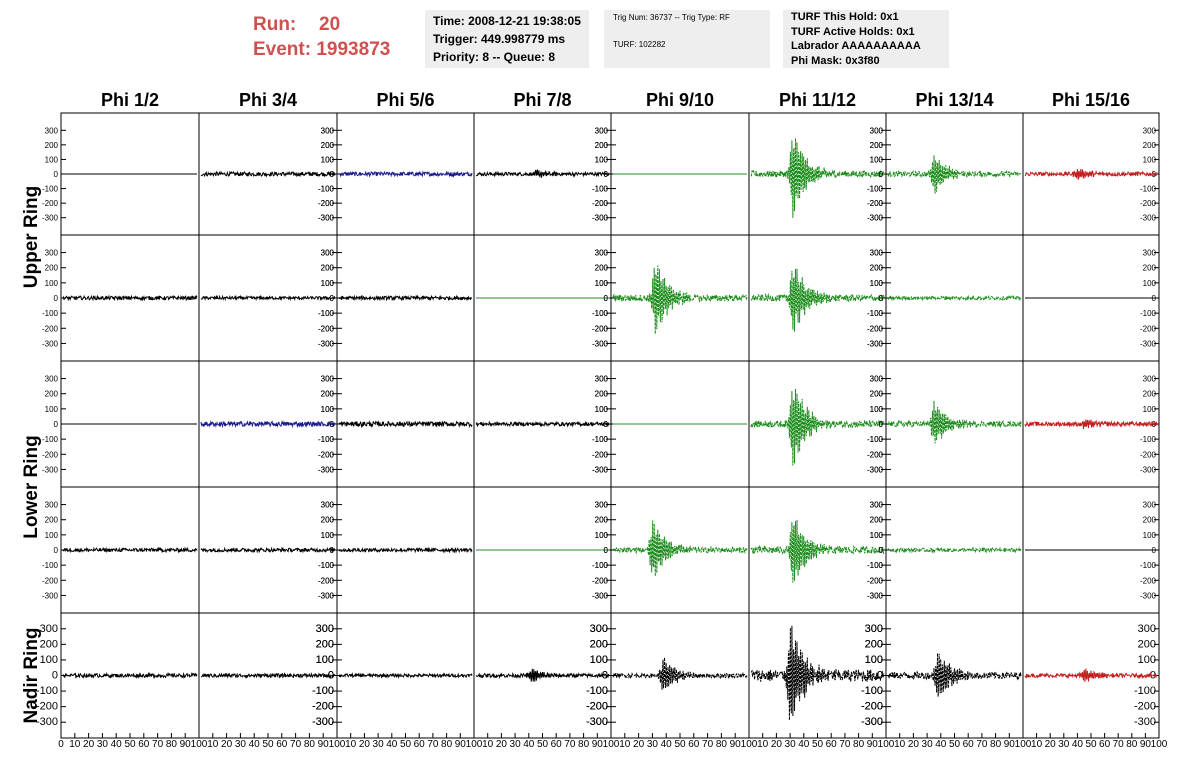 This screenshot has width=1196, height=772. What do you see at coordinates (474, 744) in the screenshot?
I see `x-tick-label: 100` at bounding box center [474, 744].